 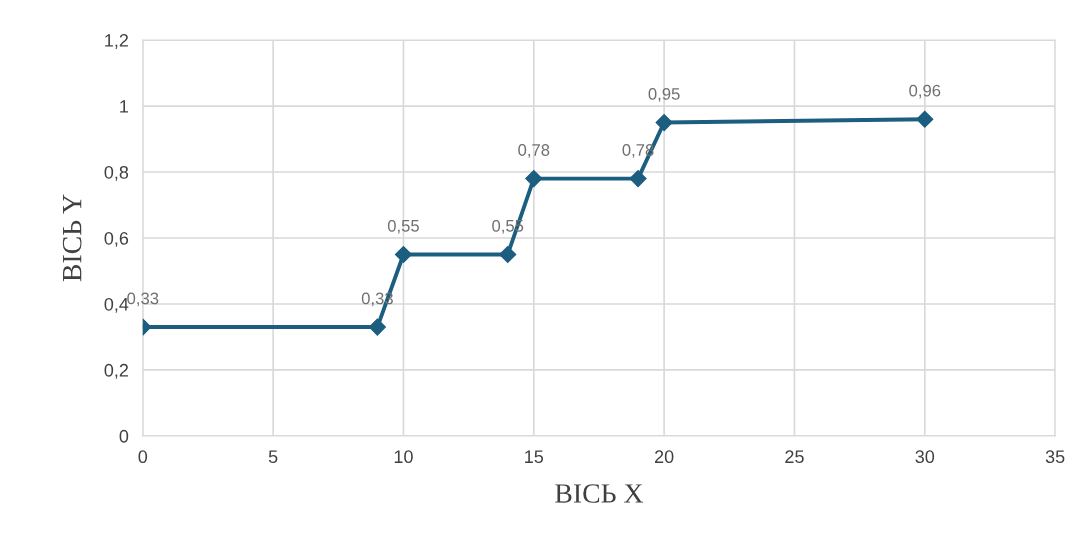 I want to click on y-tick-label: 0,8, so click(x=116, y=173).